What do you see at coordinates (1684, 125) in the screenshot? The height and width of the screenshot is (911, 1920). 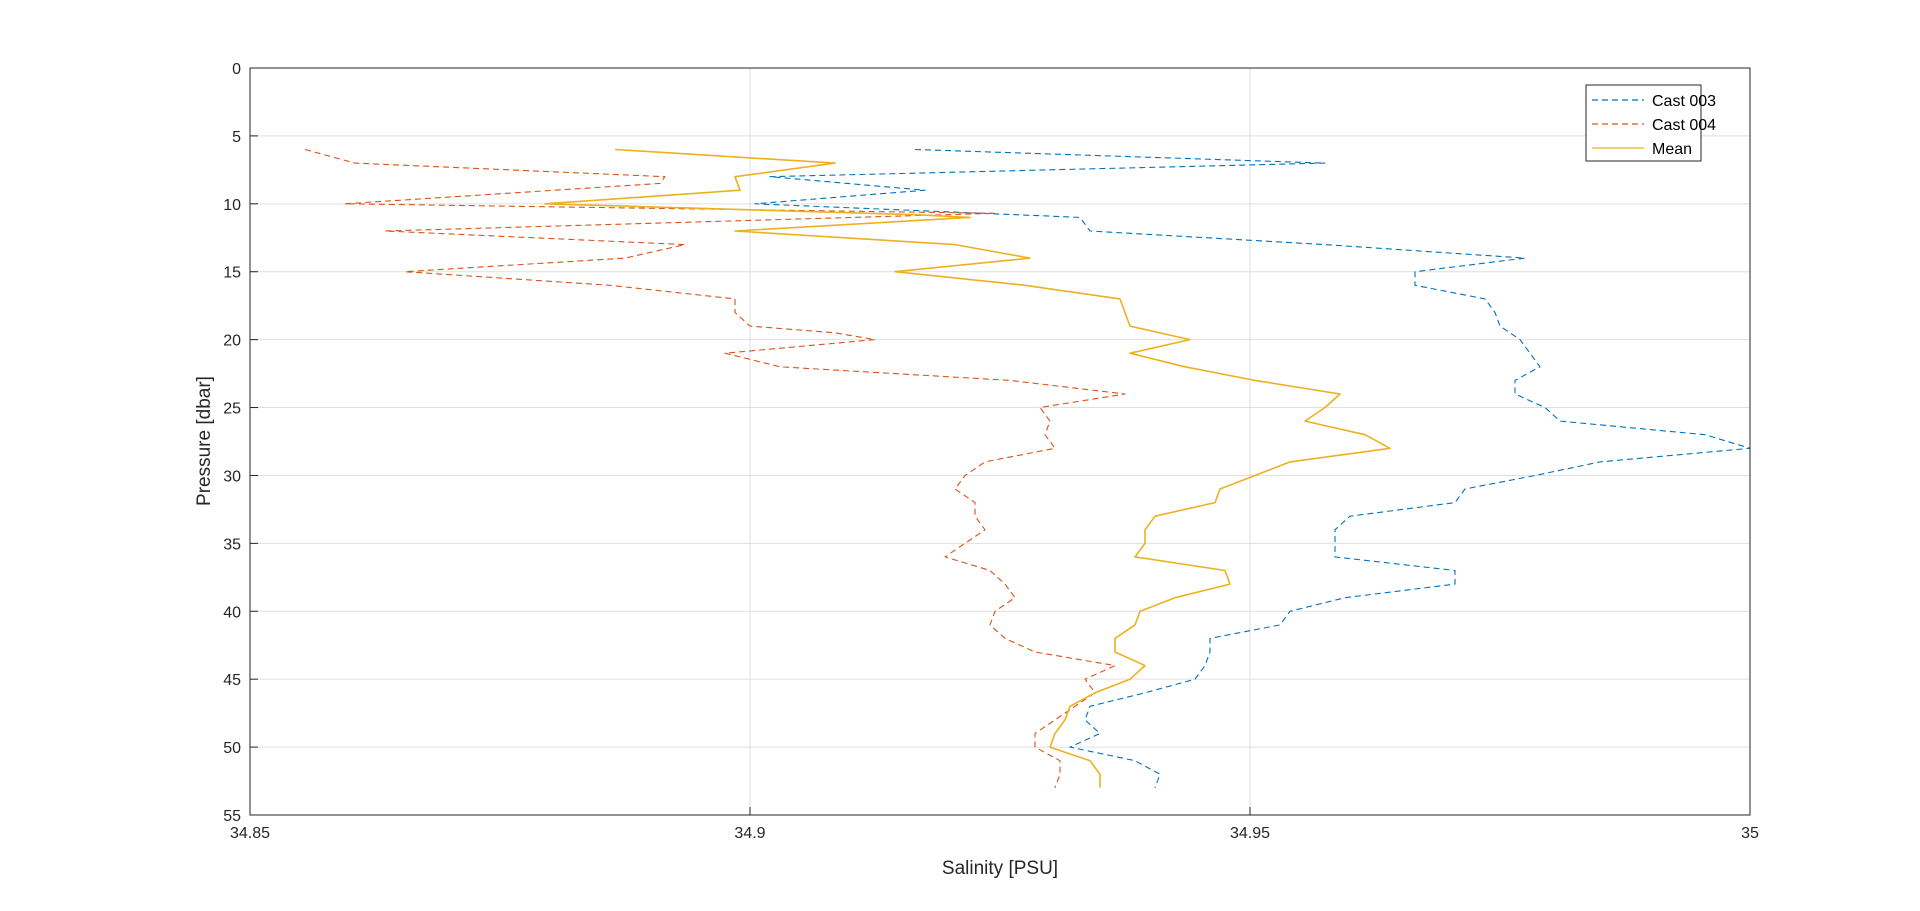 I see `legend-label: Cast 004` at bounding box center [1684, 125].